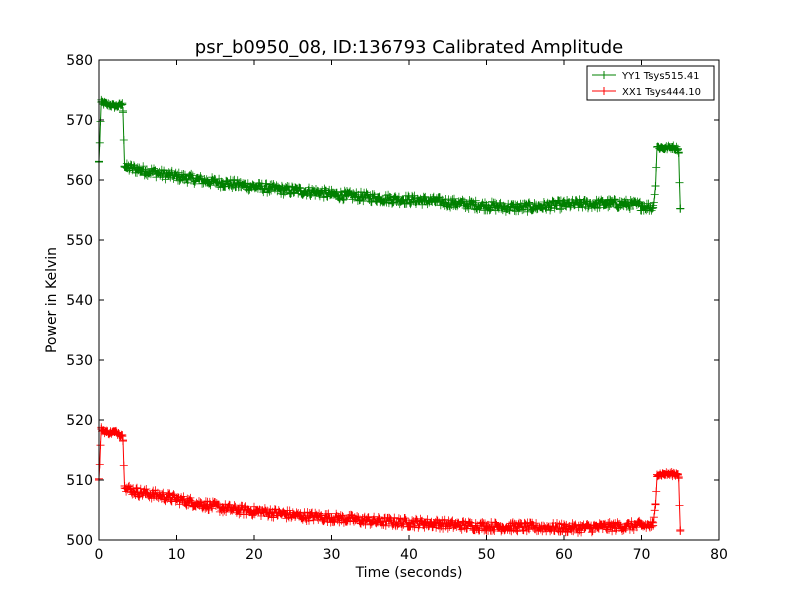 This screenshot has height=600, width=800. I want to click on x-tick-label: 60, so click(564, 555).